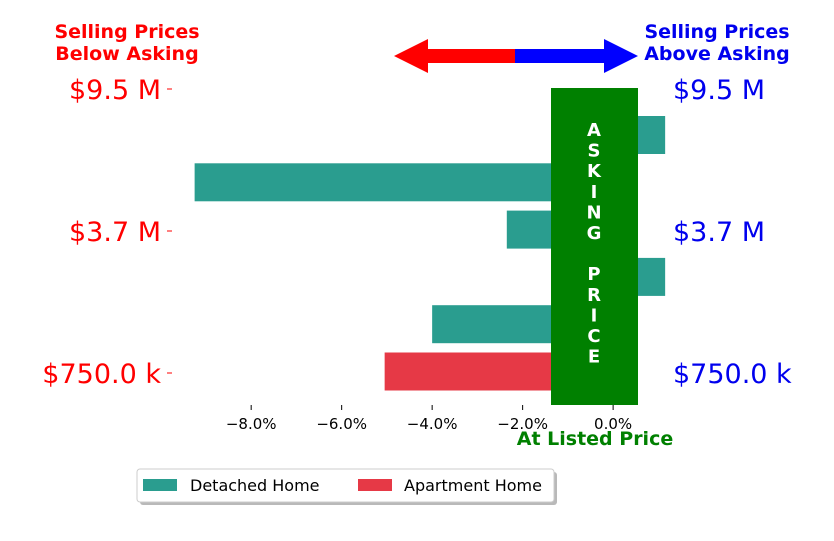 This screenshot has width=834, height=541. Describe the element at coordinates (716, 32) in the screenshot. I see `above-asking-label-line1: Selling Prices` at that location.